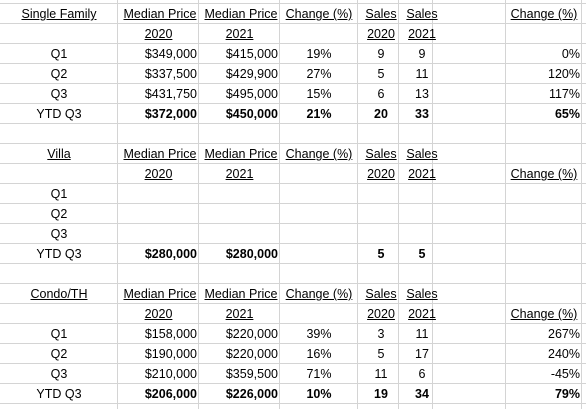  I want to click on section-title: Single Family, so click(59, 14).